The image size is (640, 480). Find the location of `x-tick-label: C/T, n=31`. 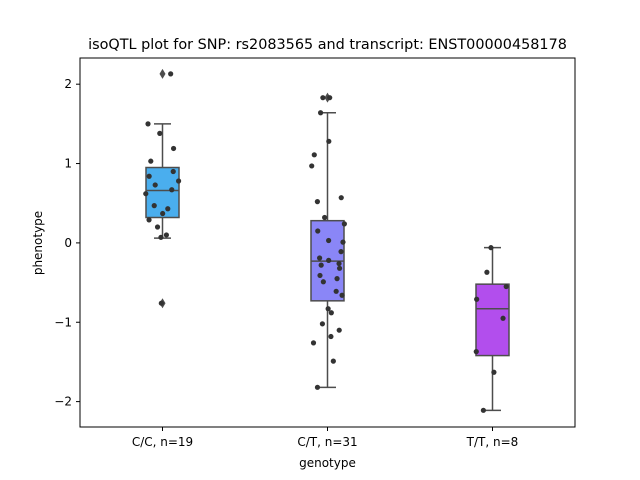

x-tick-label: C/T, n=31 is located at coordinates (327, 442).